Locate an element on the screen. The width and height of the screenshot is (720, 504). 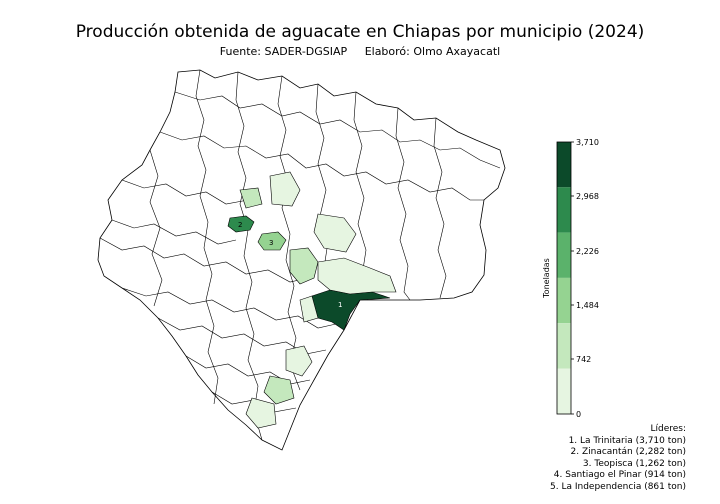
leader-item-1: 1. La Trinitaria (3,710 ton) is located at coordinates (627, 440).